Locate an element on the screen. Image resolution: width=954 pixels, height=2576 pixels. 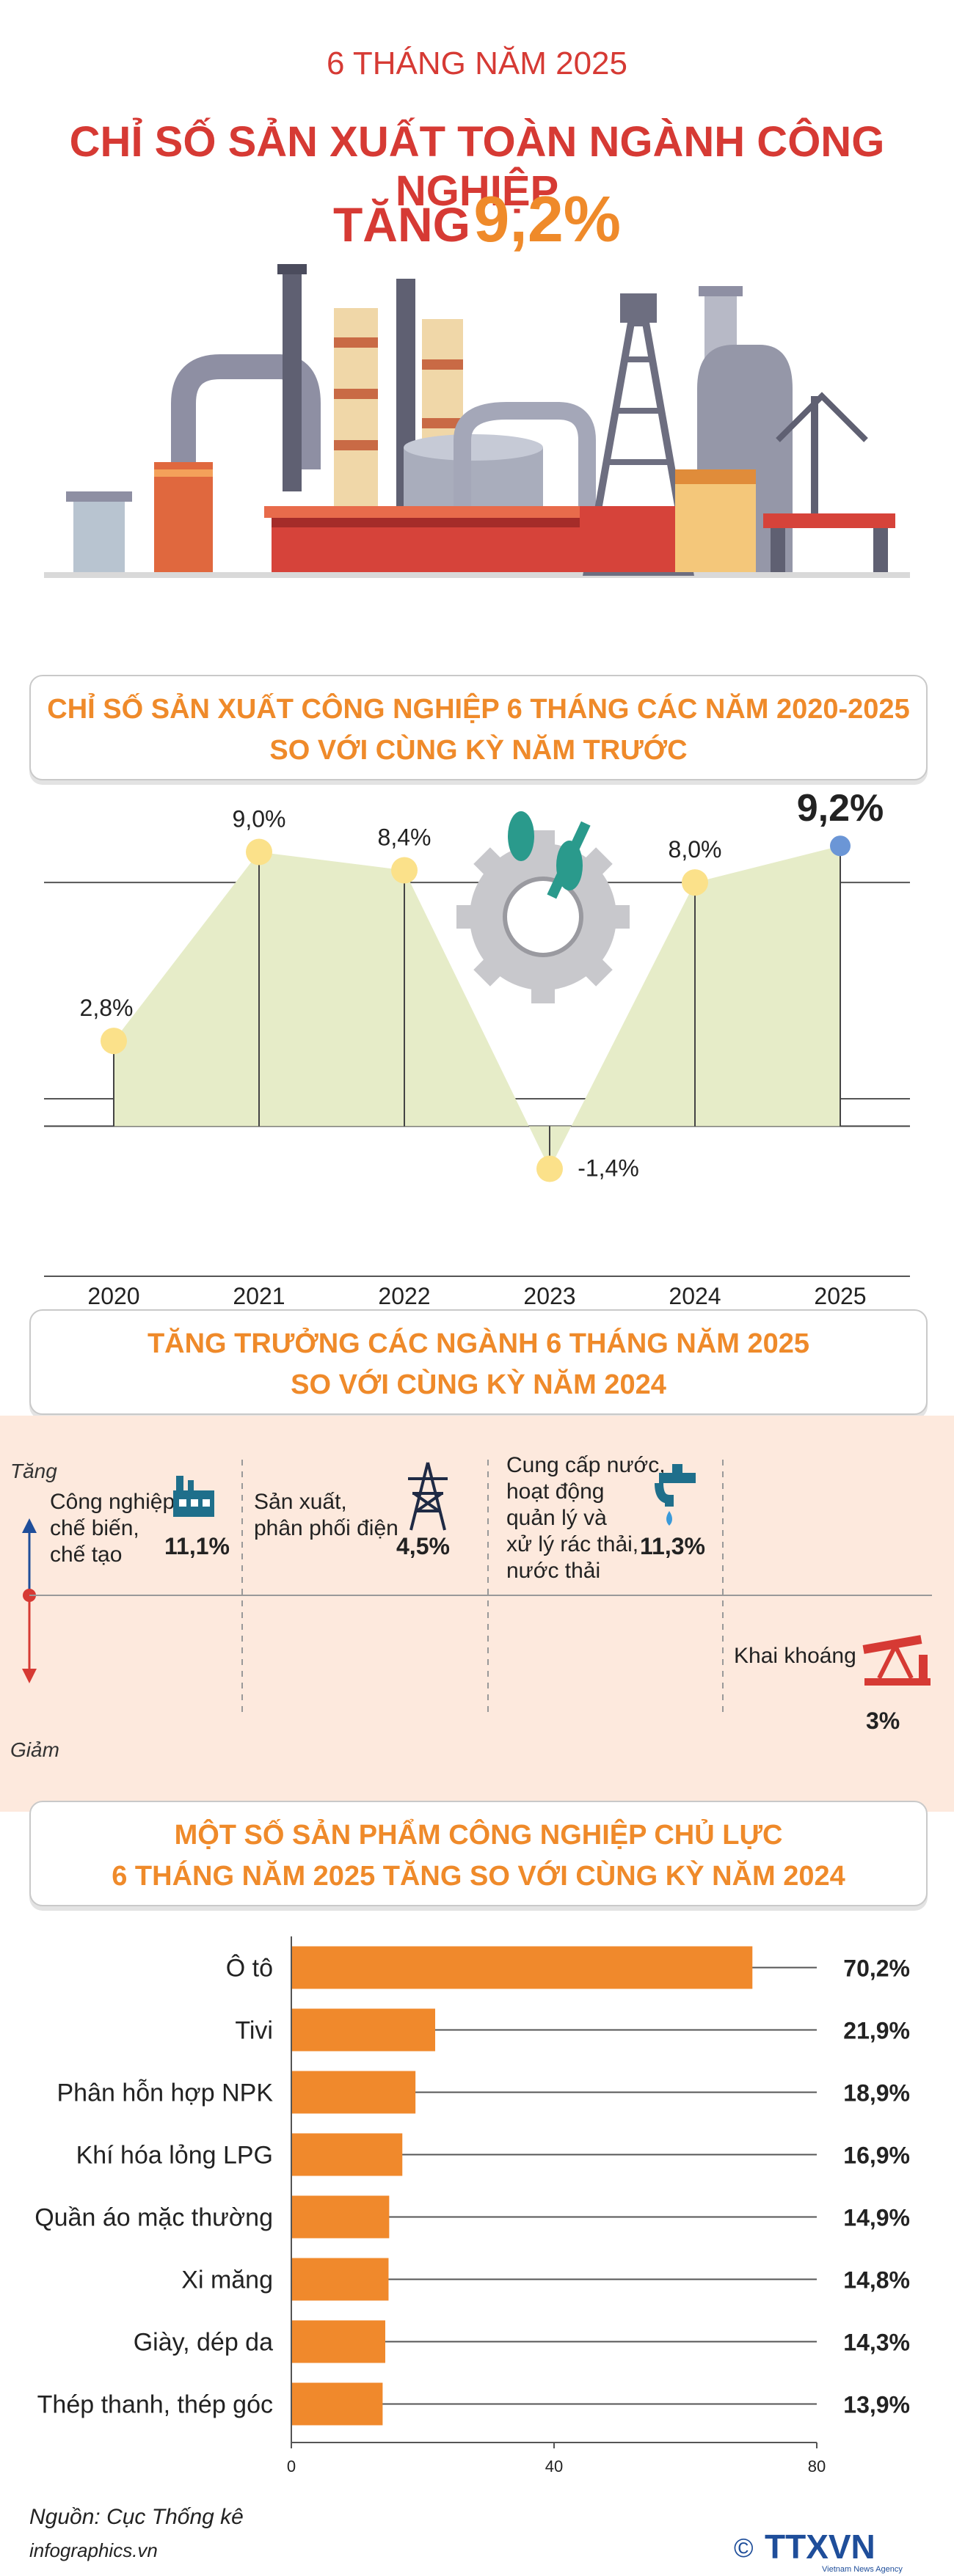
line-chart-data-label: 2,8% is located at coordinates (107, 1008).